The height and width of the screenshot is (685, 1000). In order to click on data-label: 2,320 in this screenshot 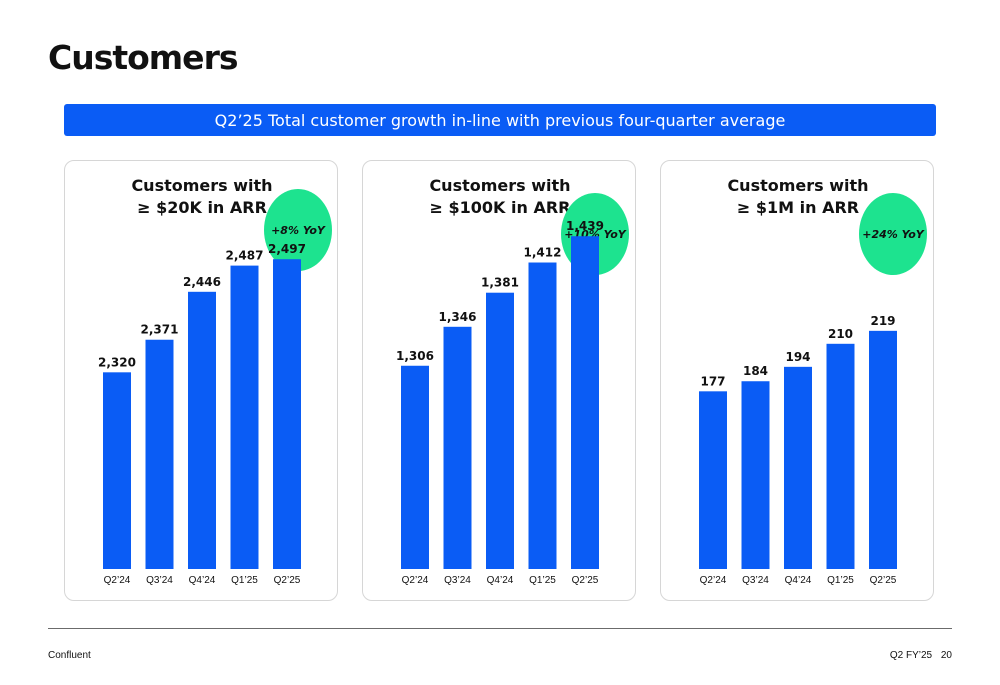, I will do `click(117, 362)`.